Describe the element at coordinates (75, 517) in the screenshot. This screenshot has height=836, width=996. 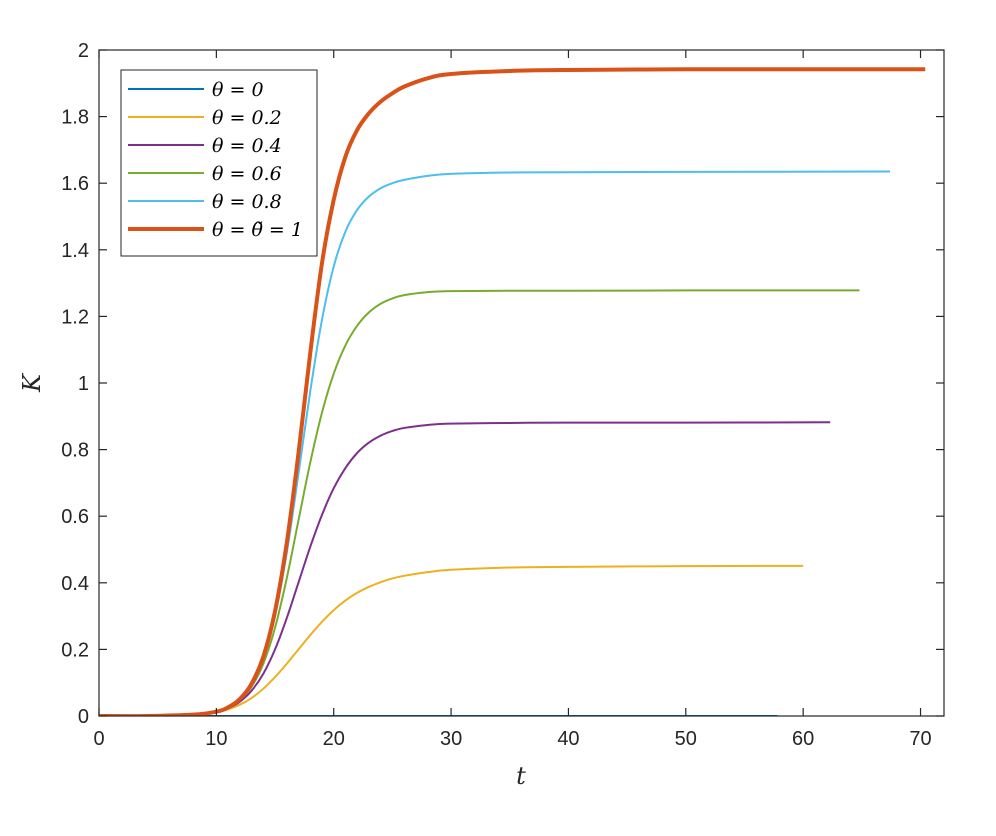
I see `y-tick-label: 0.6` at that location.